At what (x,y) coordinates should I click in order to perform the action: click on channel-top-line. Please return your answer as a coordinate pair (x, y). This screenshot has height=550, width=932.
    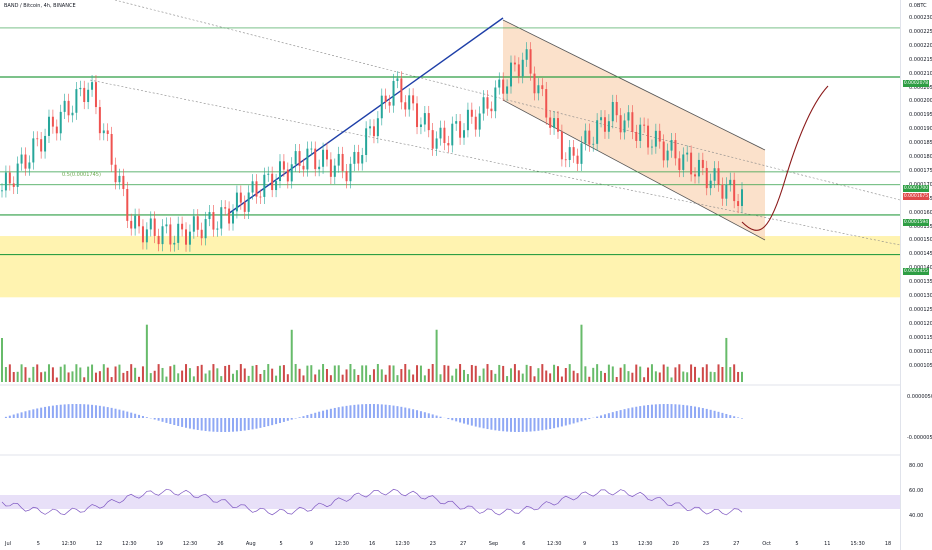
    Looking at the image, I should click on (634, 85).